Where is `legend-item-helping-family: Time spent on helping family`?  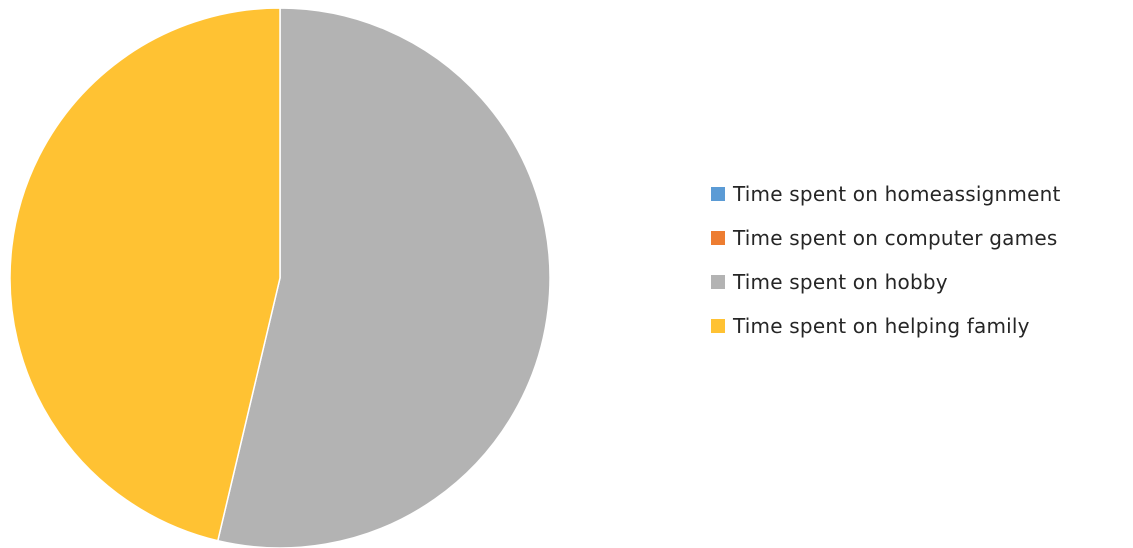
legend-item-helping-family: Time spent on helping family is located at coordinates (886, 326).